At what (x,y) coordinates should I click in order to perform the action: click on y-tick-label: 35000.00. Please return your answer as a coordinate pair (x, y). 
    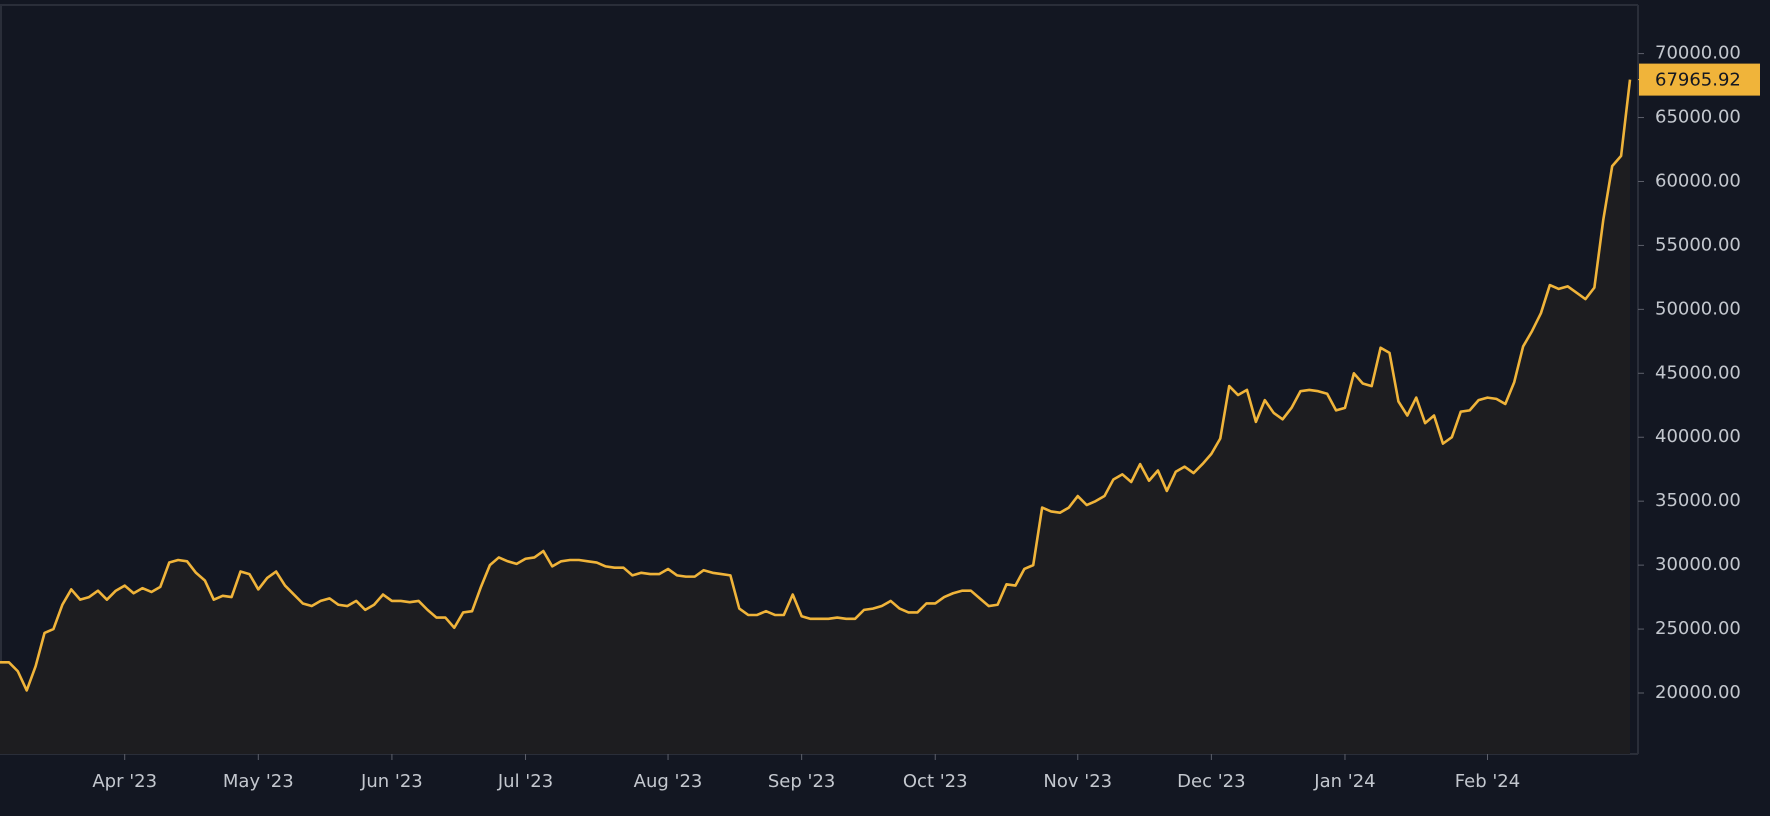
    Looking at the image, I should click on (1698, 500).